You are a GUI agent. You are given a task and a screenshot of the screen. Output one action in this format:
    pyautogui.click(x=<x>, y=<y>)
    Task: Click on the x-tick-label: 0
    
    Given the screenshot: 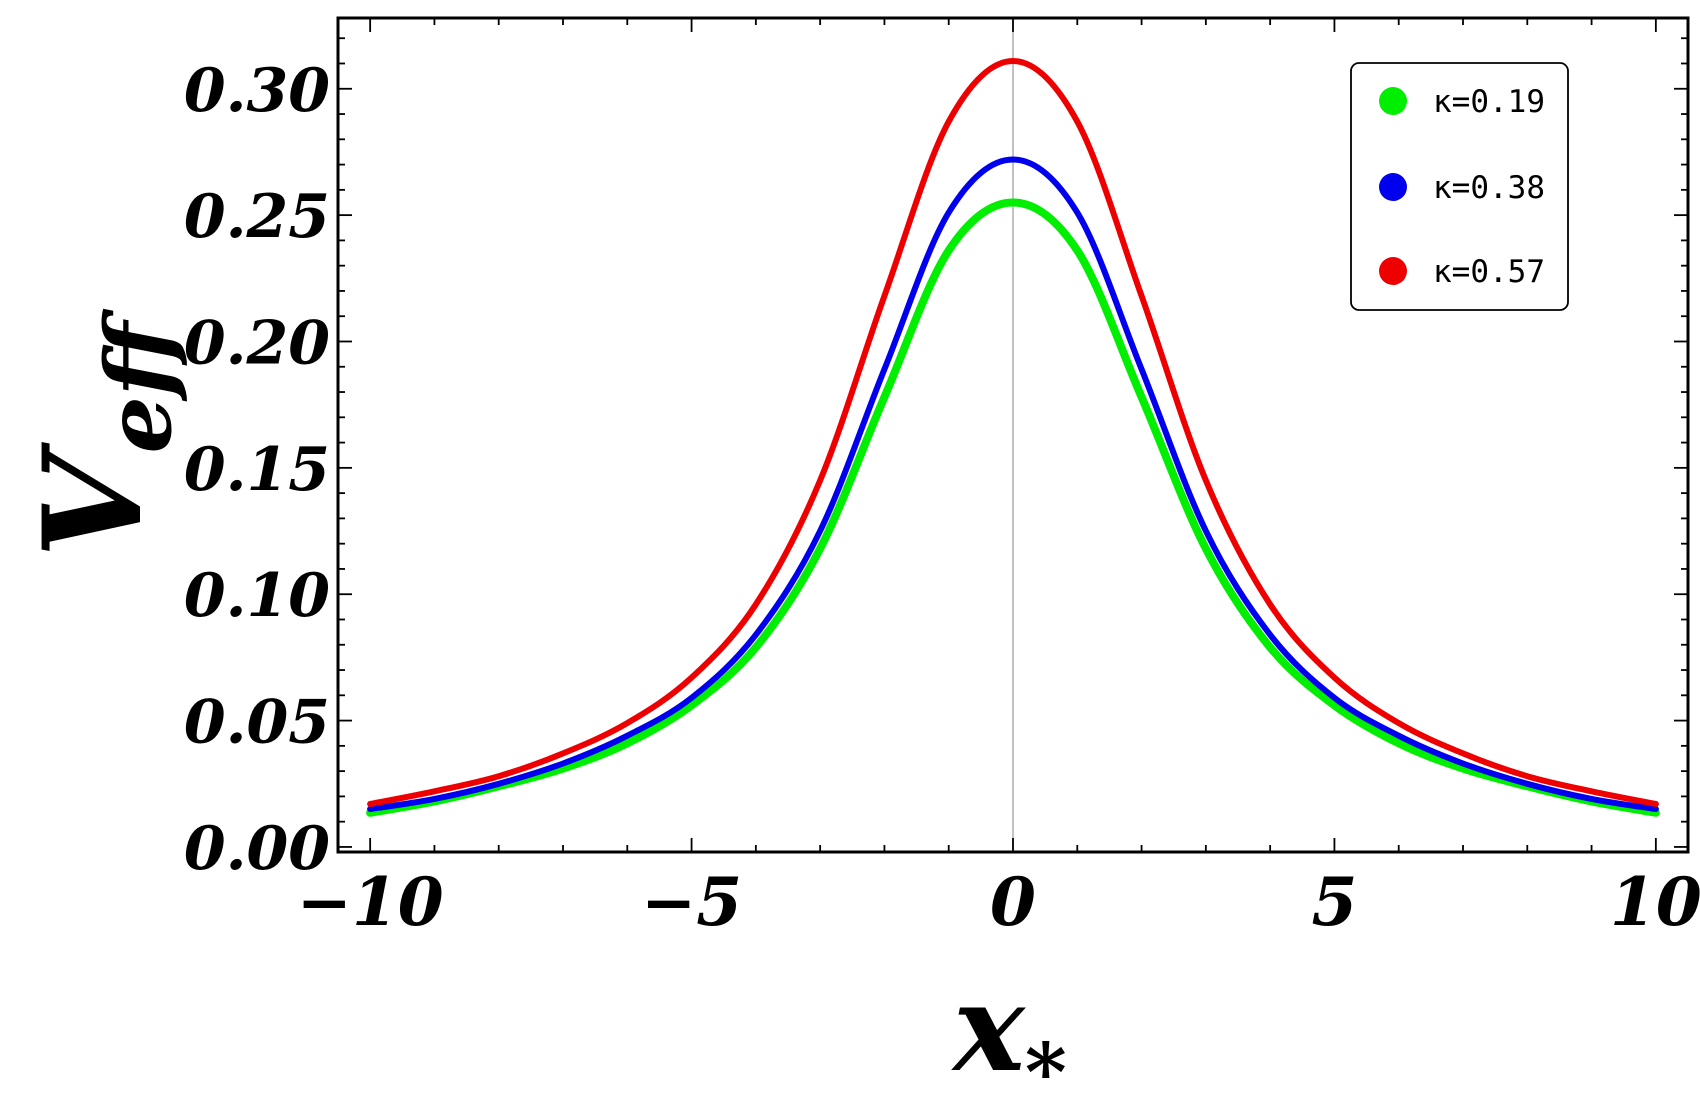 What is the action you would take?
    pyautogui.click(x=1013, y=902)
    